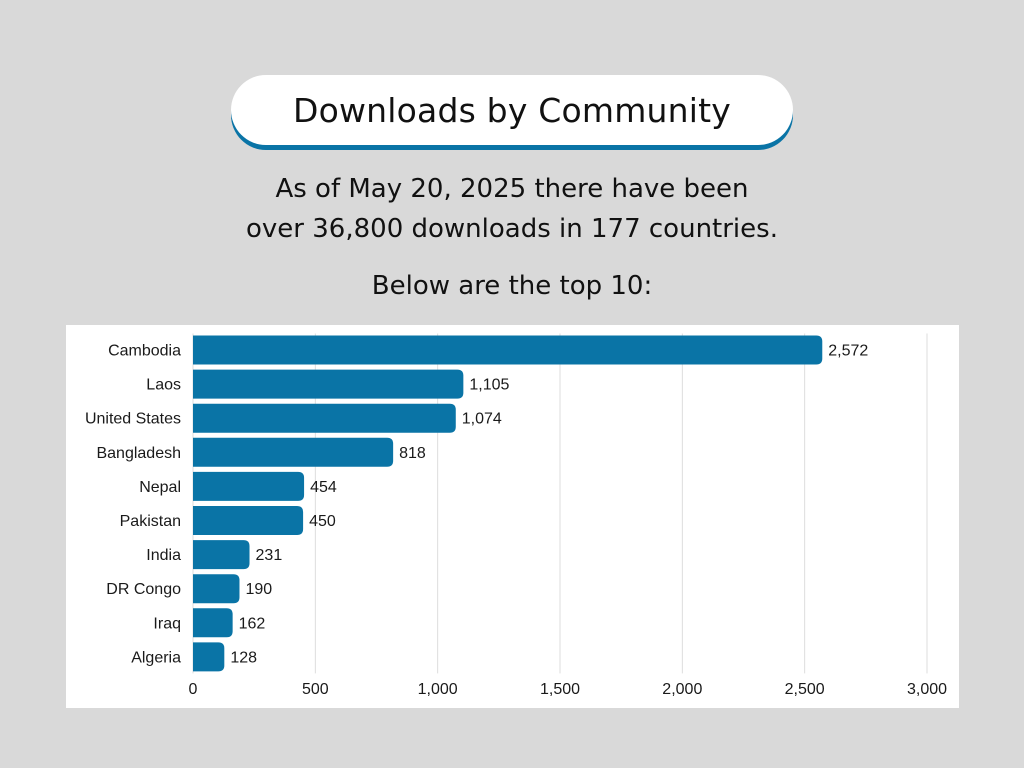 The width and height of the screenshot is (1024, 768). I want to click on value-label: 454, so click(323, 487).